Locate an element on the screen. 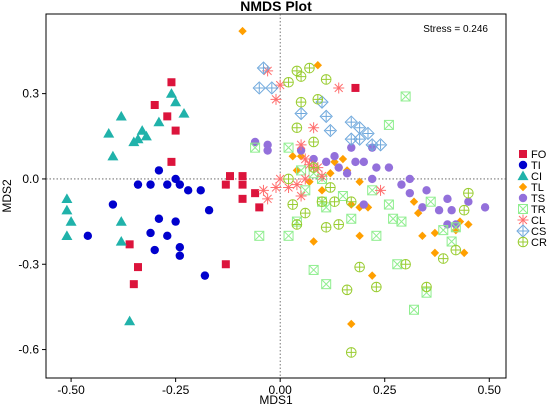 The width and height of the screenshot is (550, 414). legend-item-ts: TS is located at coordinates (531, 199).